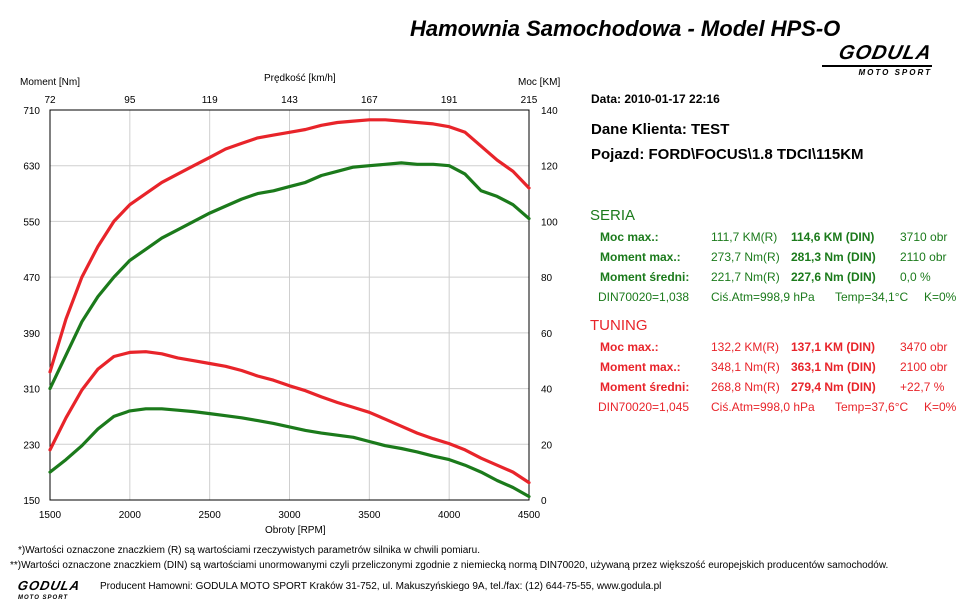 This screenshot has width=980, height=602. Describe the element at coordinates (745, 347) in the screenshot. I see `tuning-r: 132,2 KM(R)` at that location.